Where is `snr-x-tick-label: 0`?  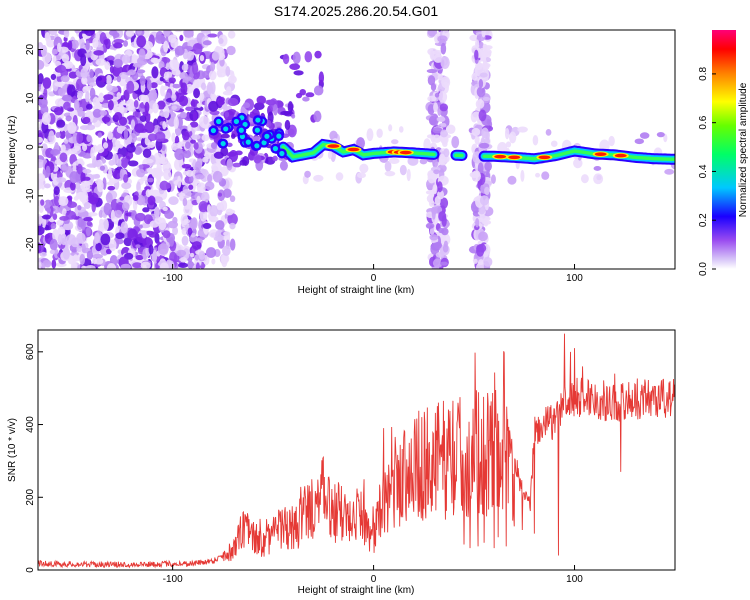 snr-x-tick-label: 0 is located at coordinates (374, 579).